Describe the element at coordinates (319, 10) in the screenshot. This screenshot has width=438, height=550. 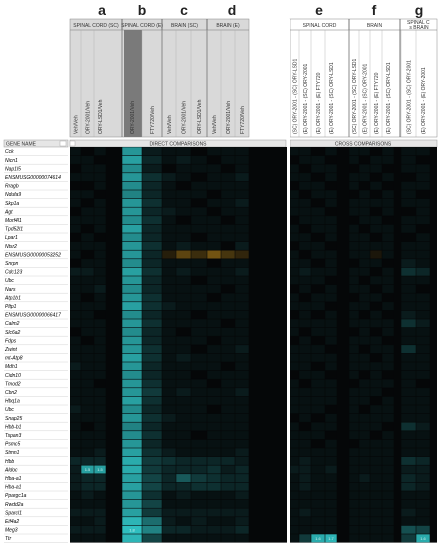
I see `panel-letter-e: e` at that location.